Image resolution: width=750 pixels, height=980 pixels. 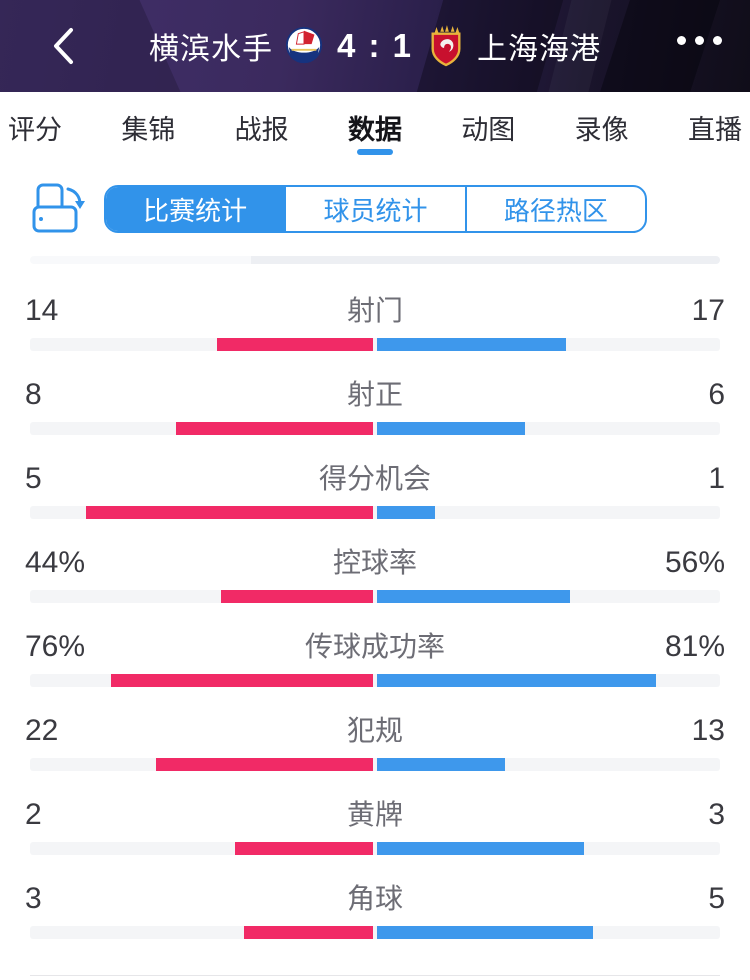 What do you see at coordinates (374, 152) in the screenshot?
I see `active-tab-underline` at bounding box center [374, 152].